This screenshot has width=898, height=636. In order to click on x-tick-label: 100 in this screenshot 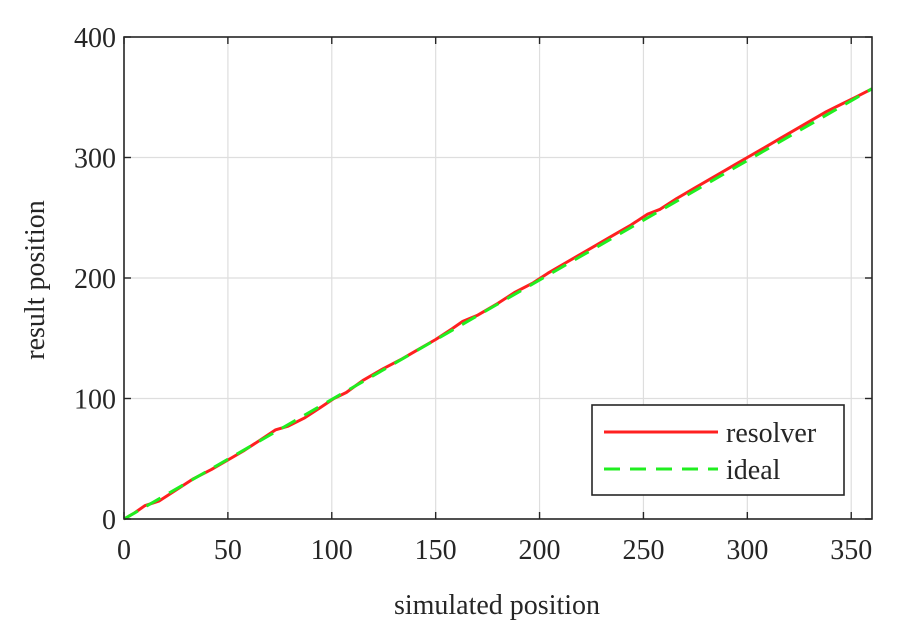, I will do `click(332, 550)`.